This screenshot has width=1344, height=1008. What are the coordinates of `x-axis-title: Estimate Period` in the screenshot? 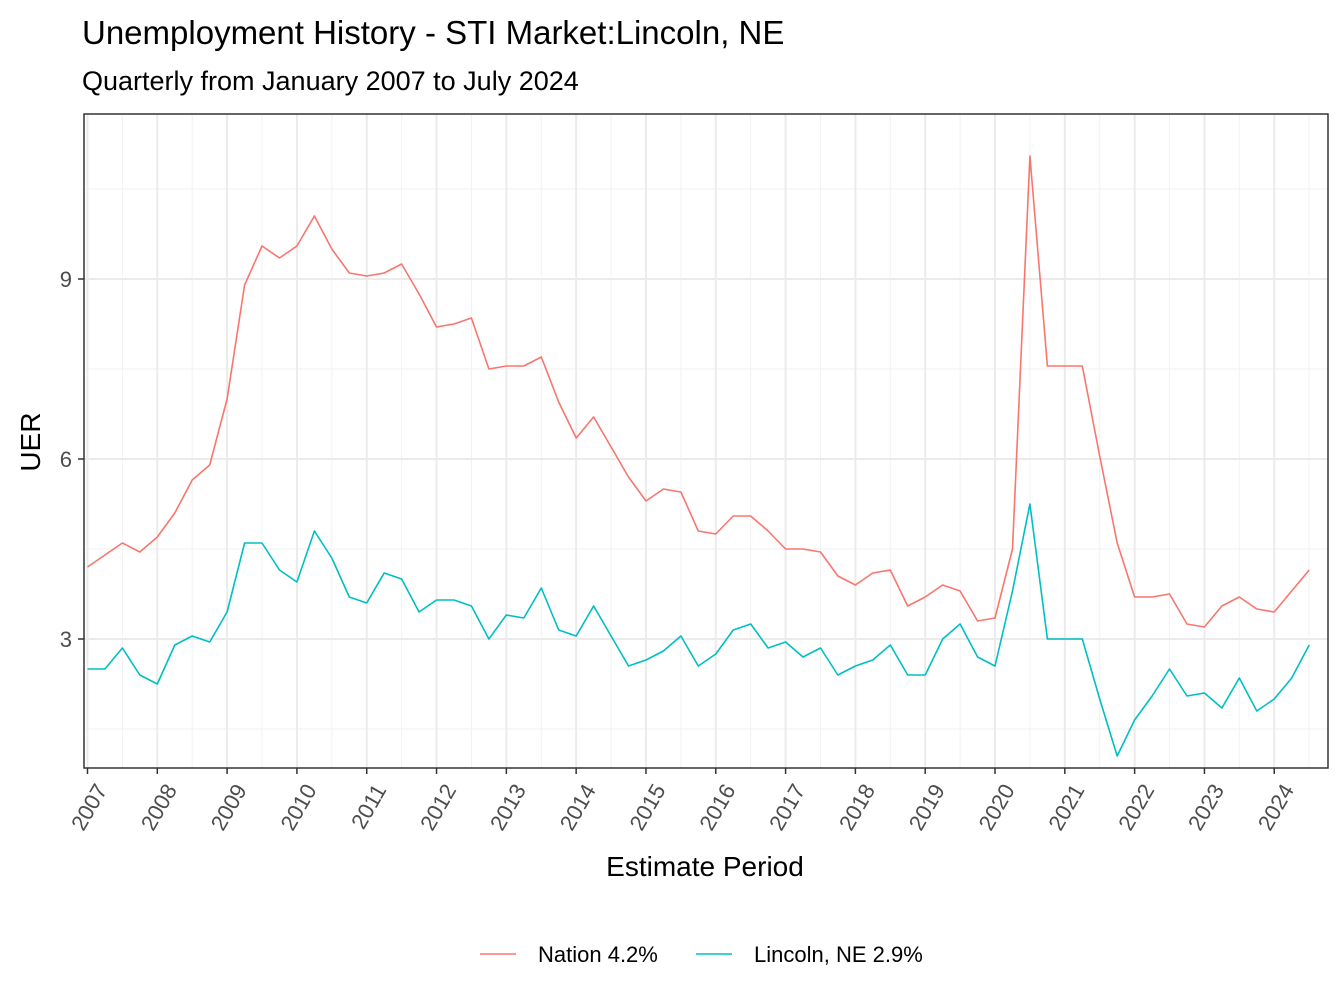 It's located at (705, 866).